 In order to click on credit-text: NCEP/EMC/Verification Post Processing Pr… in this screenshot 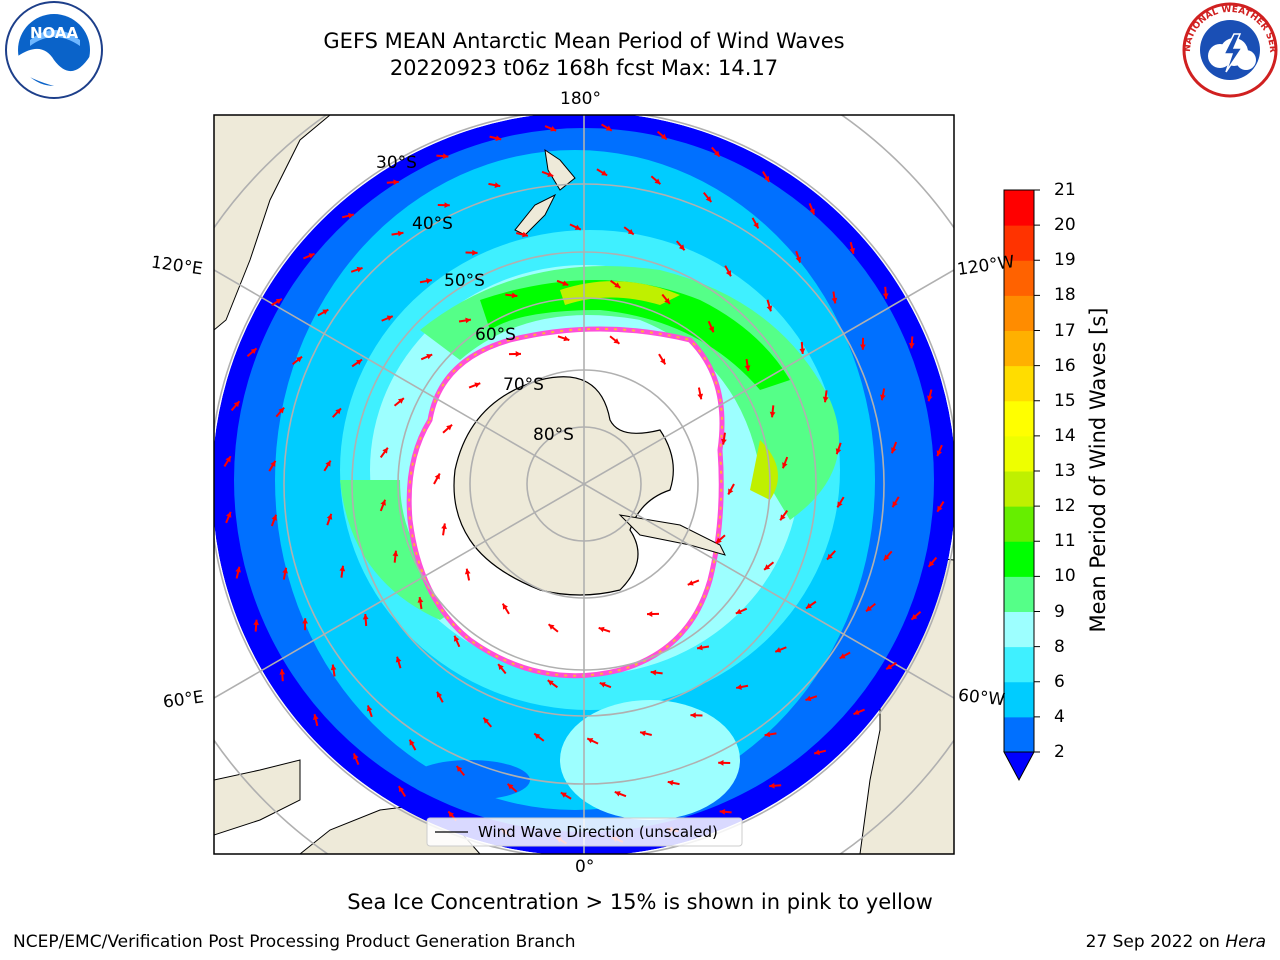, I will do `click(294, 942)`.